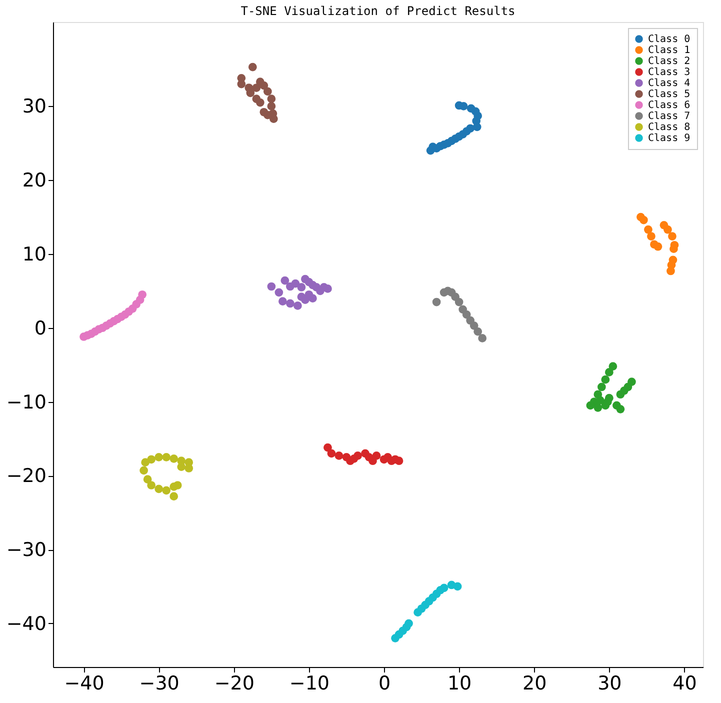 This screenshot has height=703, width=721. Describe the element at coordinates (378, 11) in the screenshot. I see `chart-title: T-SNE Visualization of Predict Results` at that location.